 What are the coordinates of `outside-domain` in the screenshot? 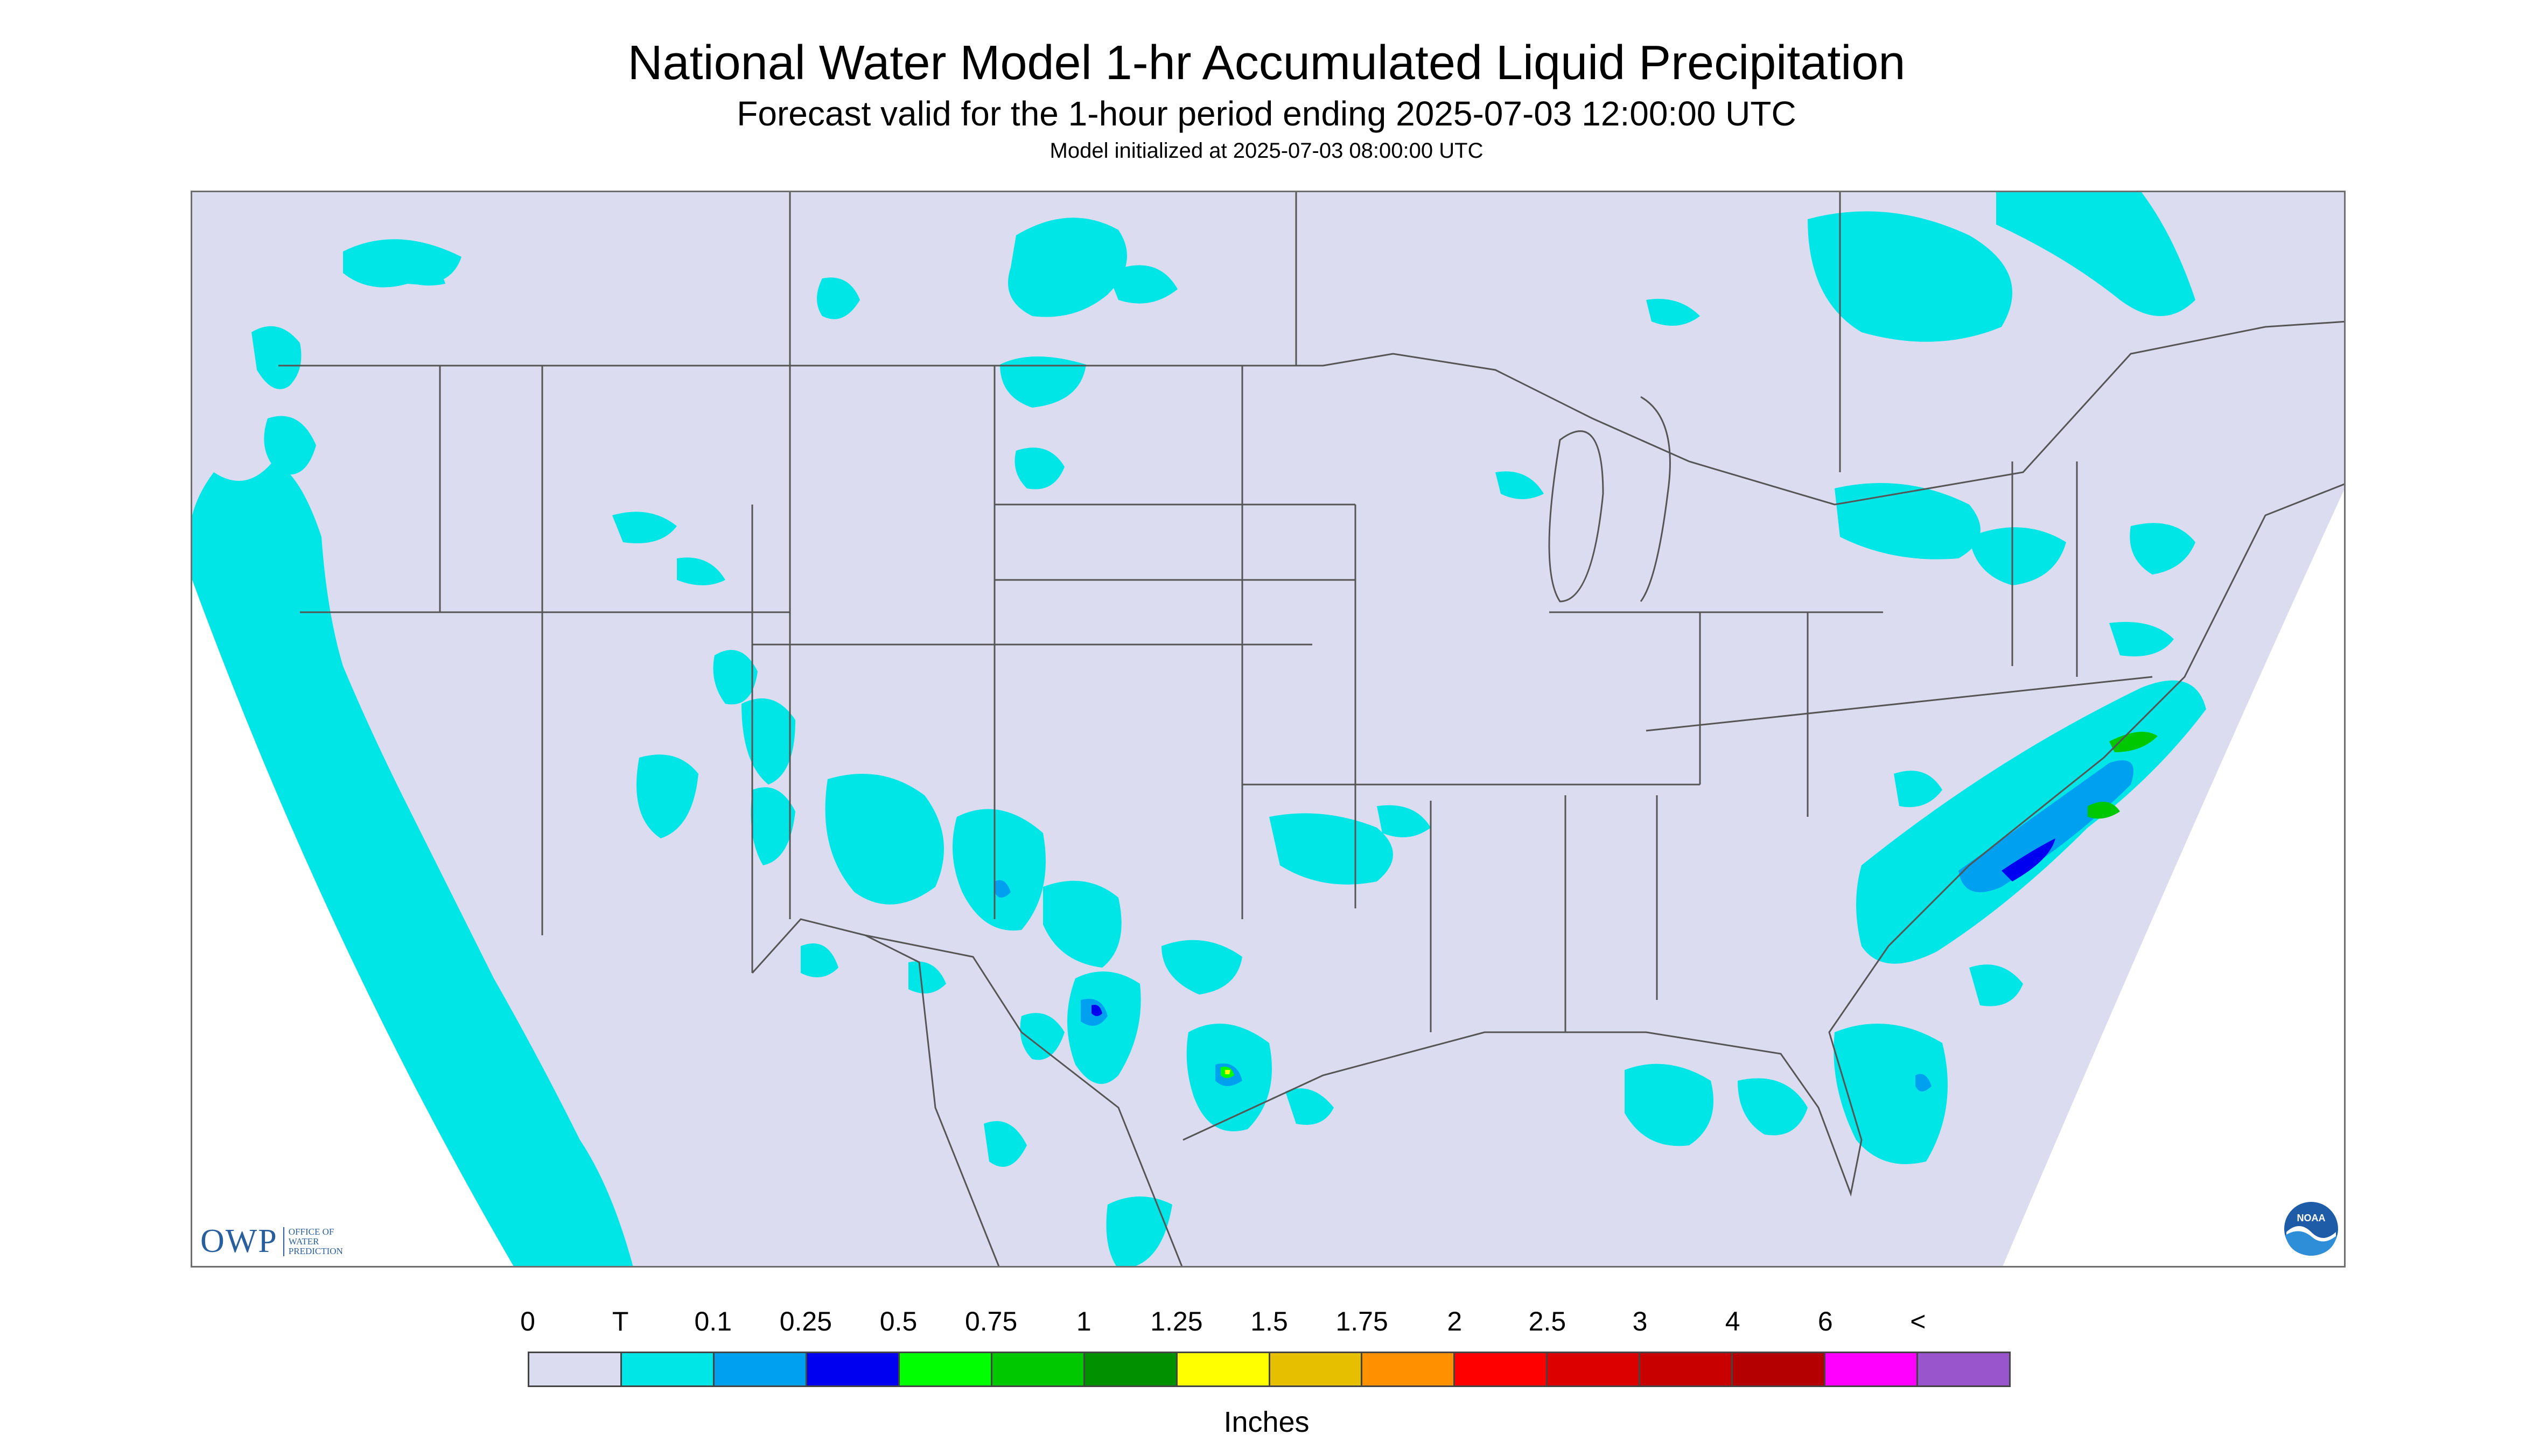 It's located at (2173, 878).